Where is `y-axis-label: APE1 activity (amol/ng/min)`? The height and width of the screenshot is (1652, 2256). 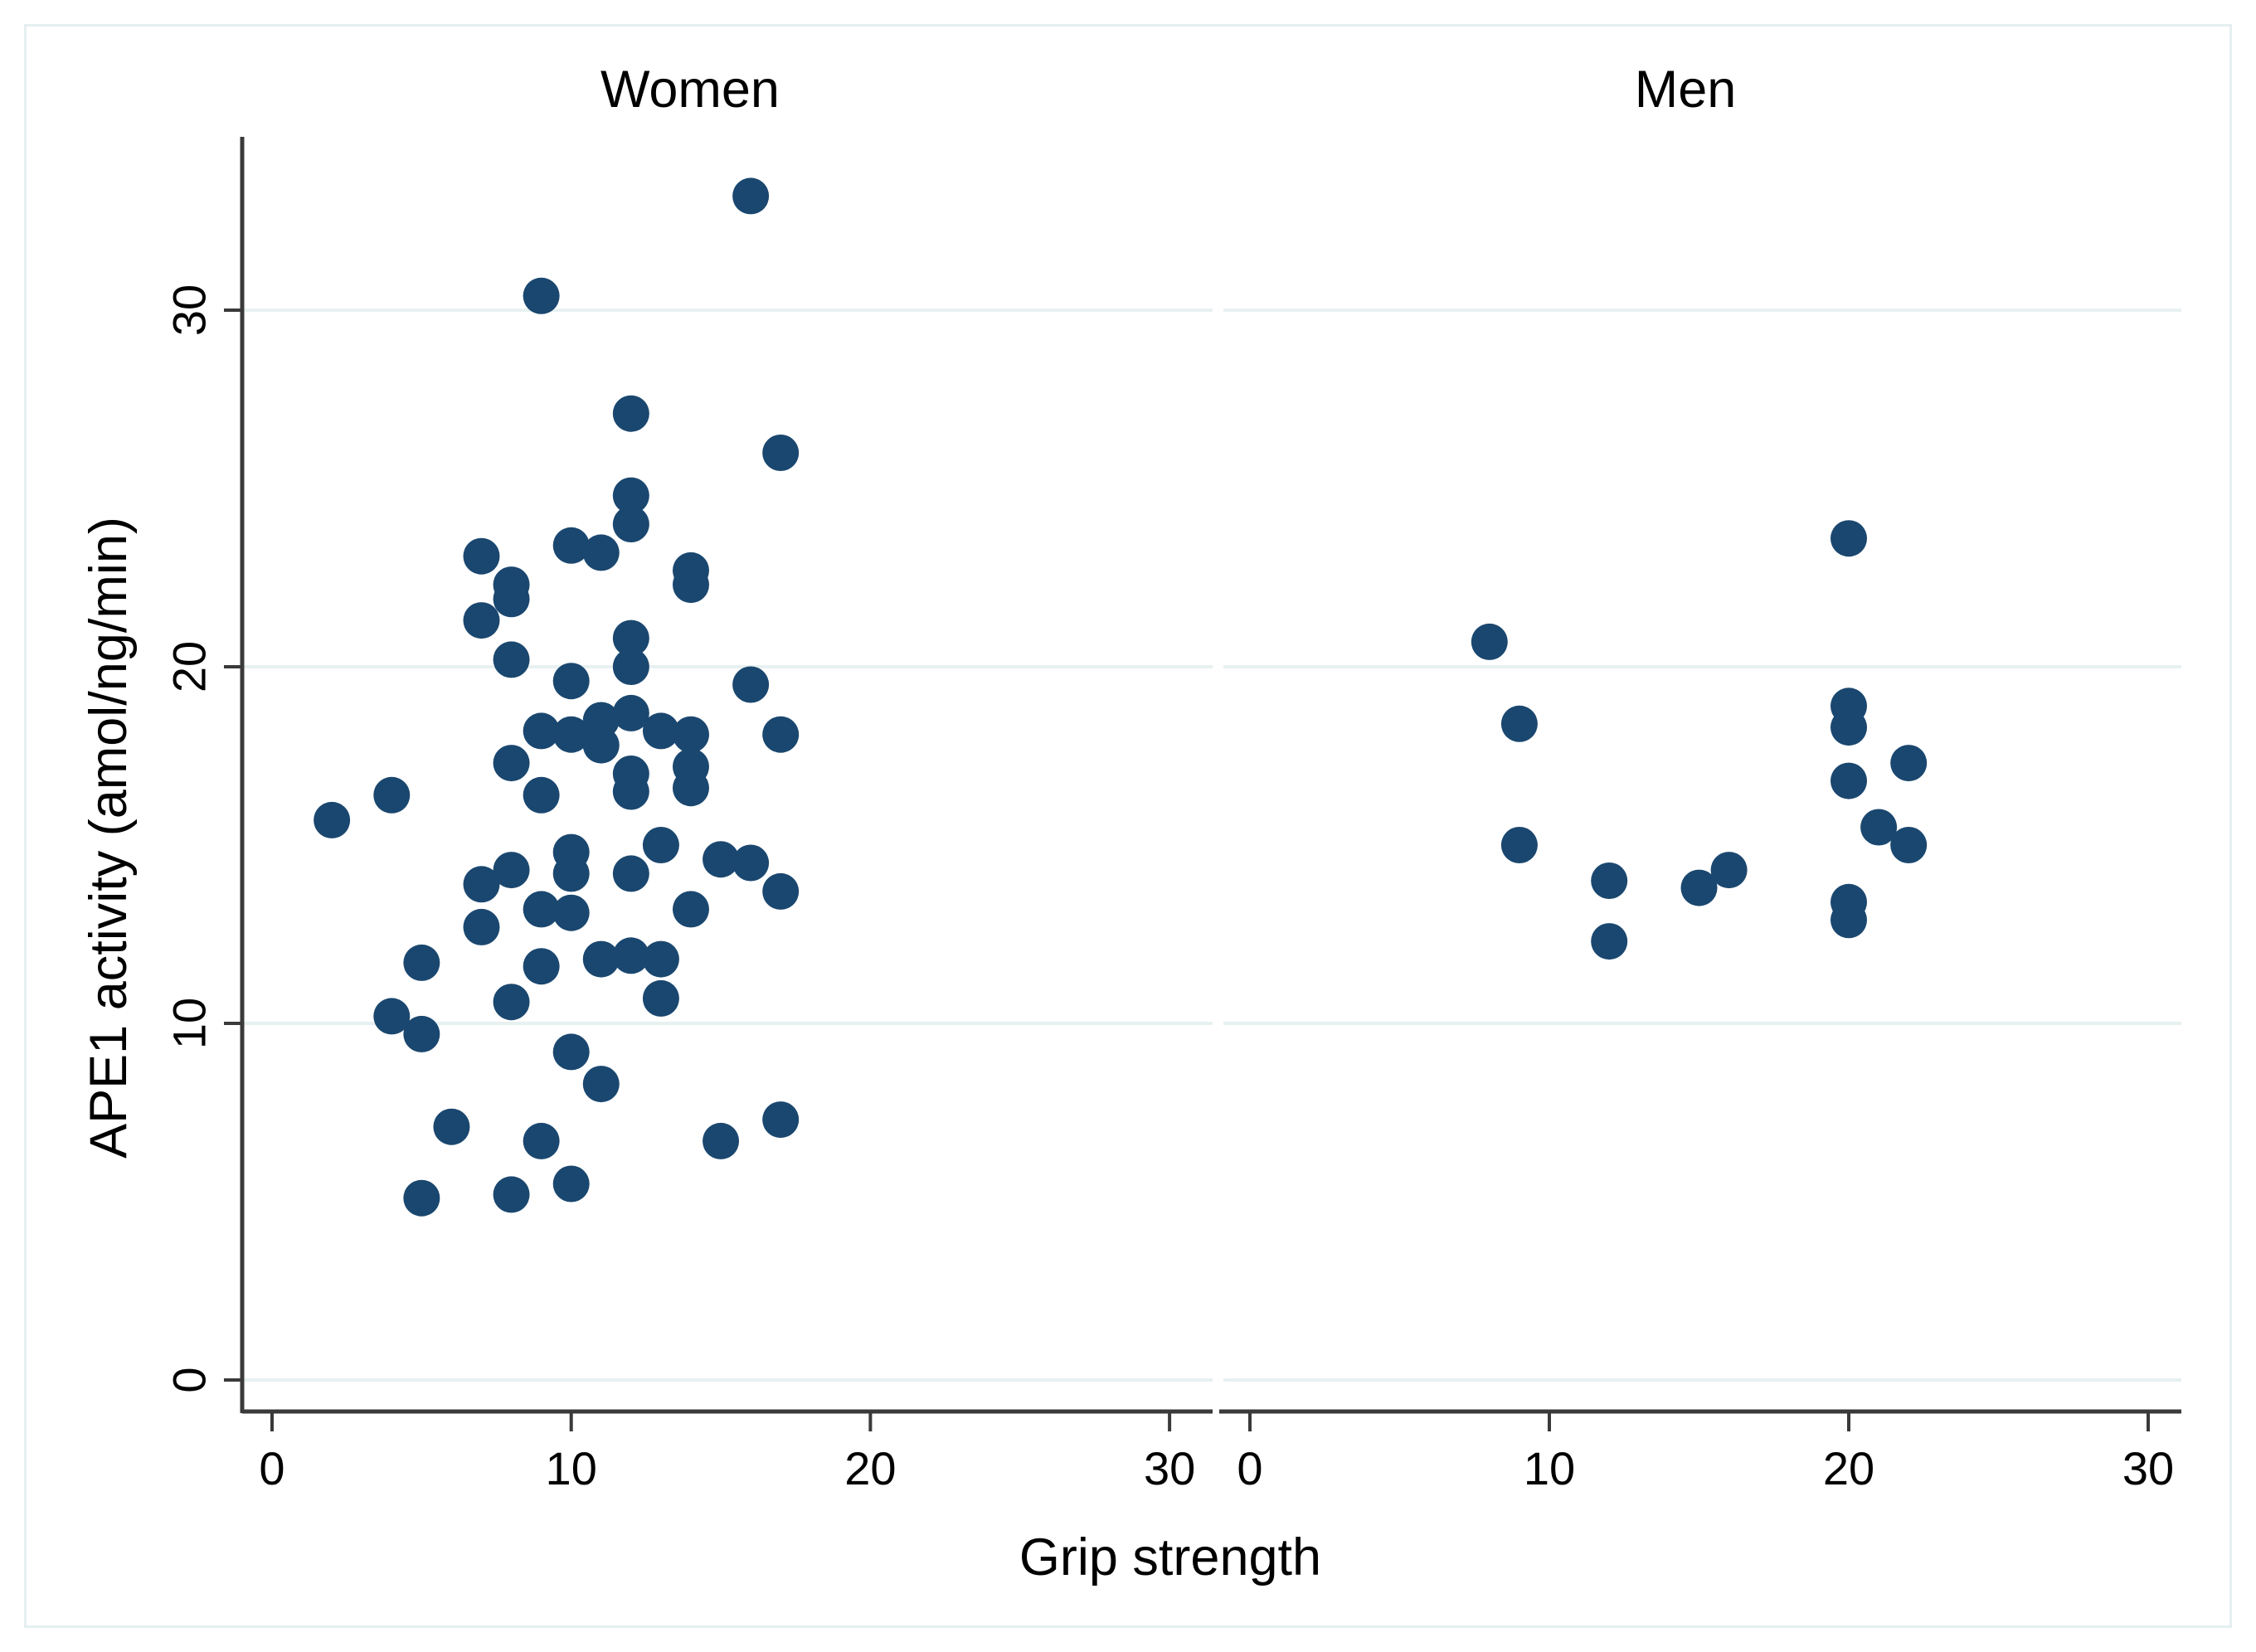 y-axis-label: APE1 activity (amol/ng/min) is located at coordinates (109, 838).